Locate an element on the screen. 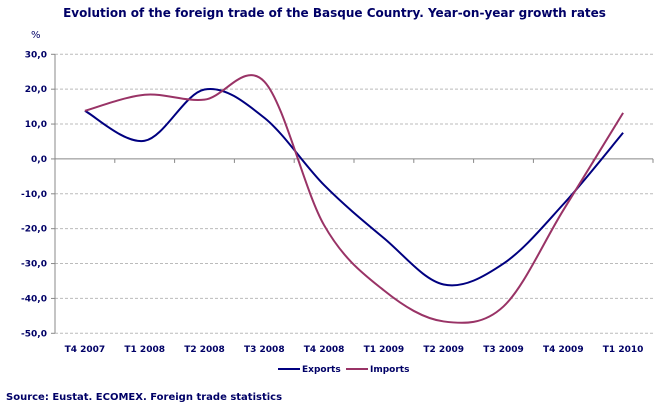  x-tick-label: T4 2008 is located at coordinates (324, 350).